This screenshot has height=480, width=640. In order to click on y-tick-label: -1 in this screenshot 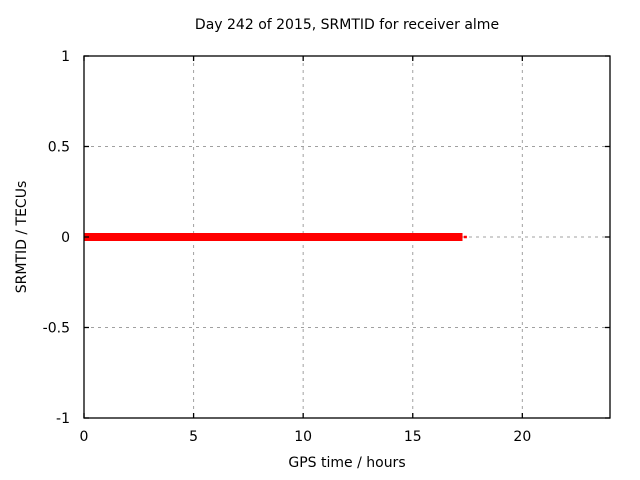, I will do `click(63, 419)`.